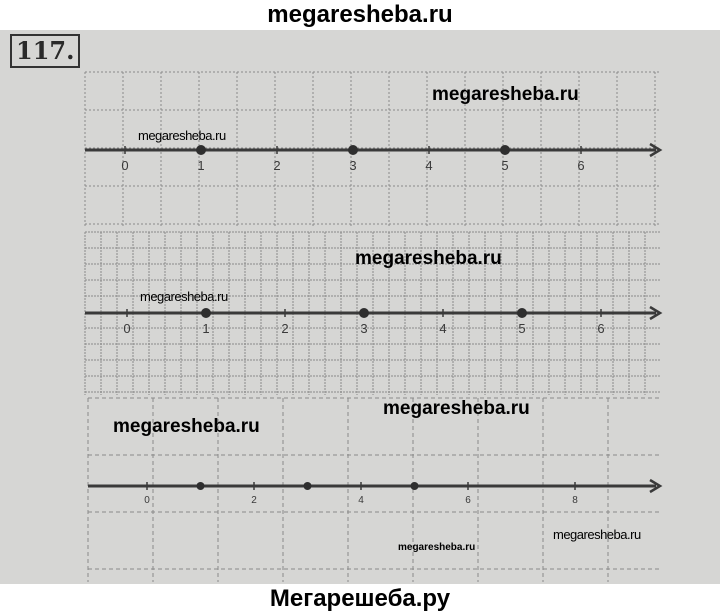 Image resolution: width=720 pixels, height=616 pixels. I want to click on site-footer: Мегарешеба.ру, so click(360, 598).